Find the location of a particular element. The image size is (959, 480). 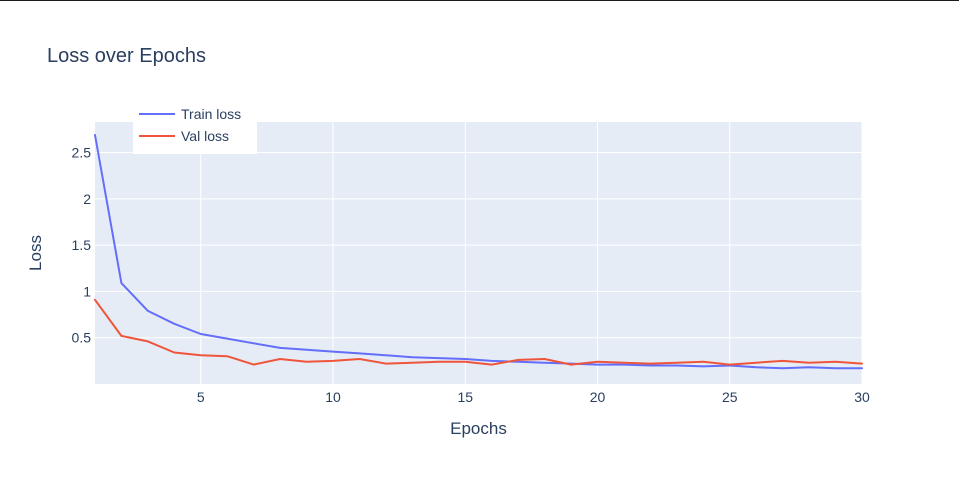

x-tick-label: 15 is located at coordinates (465, 397).